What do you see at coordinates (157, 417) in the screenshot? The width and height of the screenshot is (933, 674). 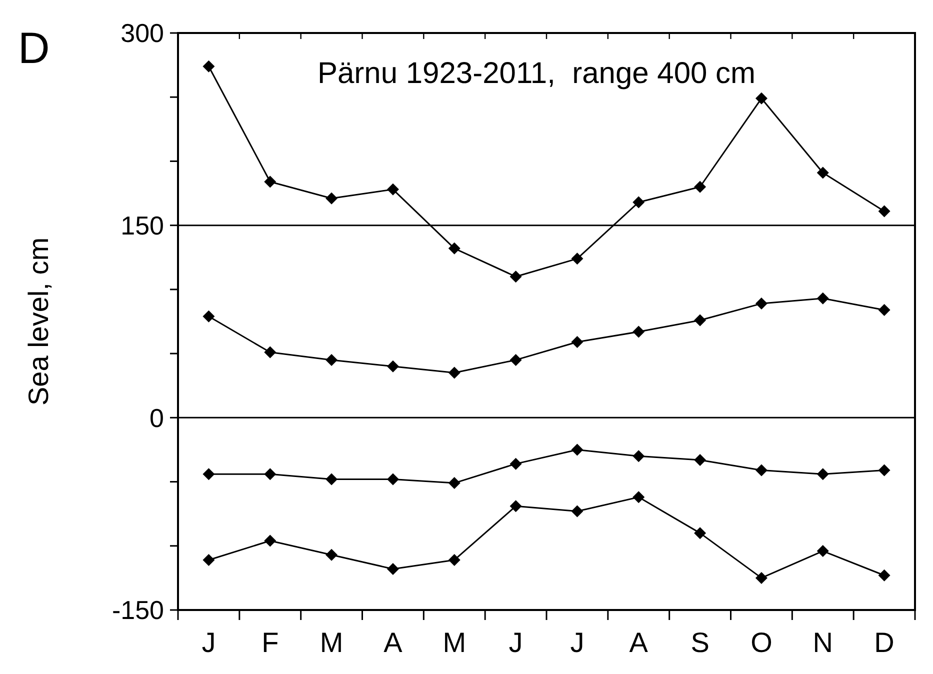 I see `y-tick-label: 0` at bounding box center [157, 417].